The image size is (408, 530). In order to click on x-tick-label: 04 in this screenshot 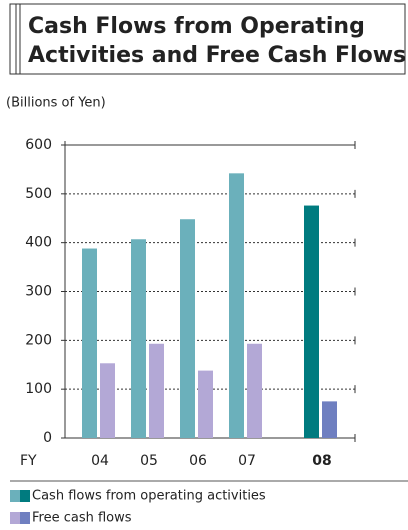, I will do `click(100, 461)`.